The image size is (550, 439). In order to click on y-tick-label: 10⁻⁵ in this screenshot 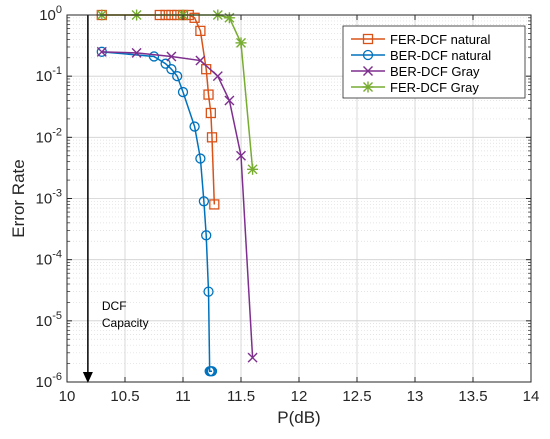, I will do `click(49, 320)`.